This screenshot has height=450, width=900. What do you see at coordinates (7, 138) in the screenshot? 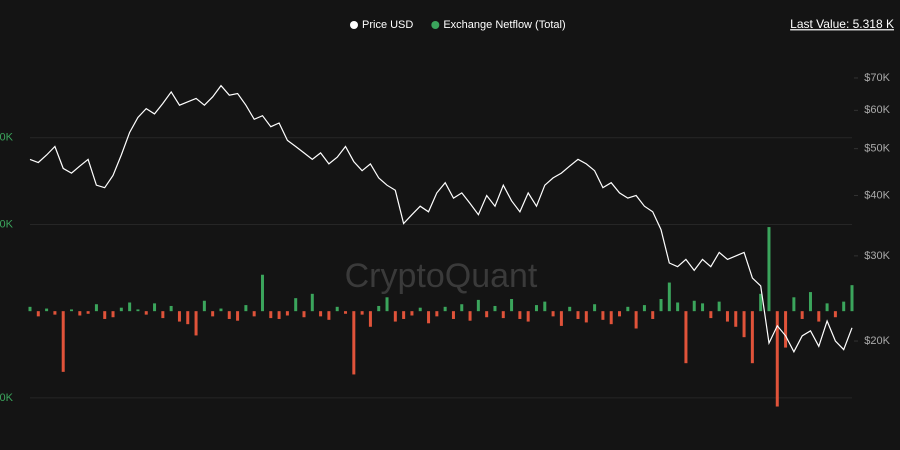
I see `y-tick-label: 20K` at bounding box center [7, 138].